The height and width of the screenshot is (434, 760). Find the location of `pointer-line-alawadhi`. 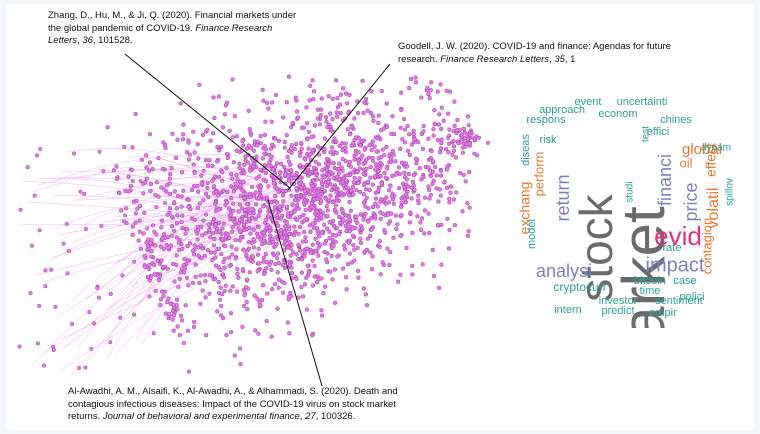

pointer-line-alawadhi is located at coordinates (295, 293).